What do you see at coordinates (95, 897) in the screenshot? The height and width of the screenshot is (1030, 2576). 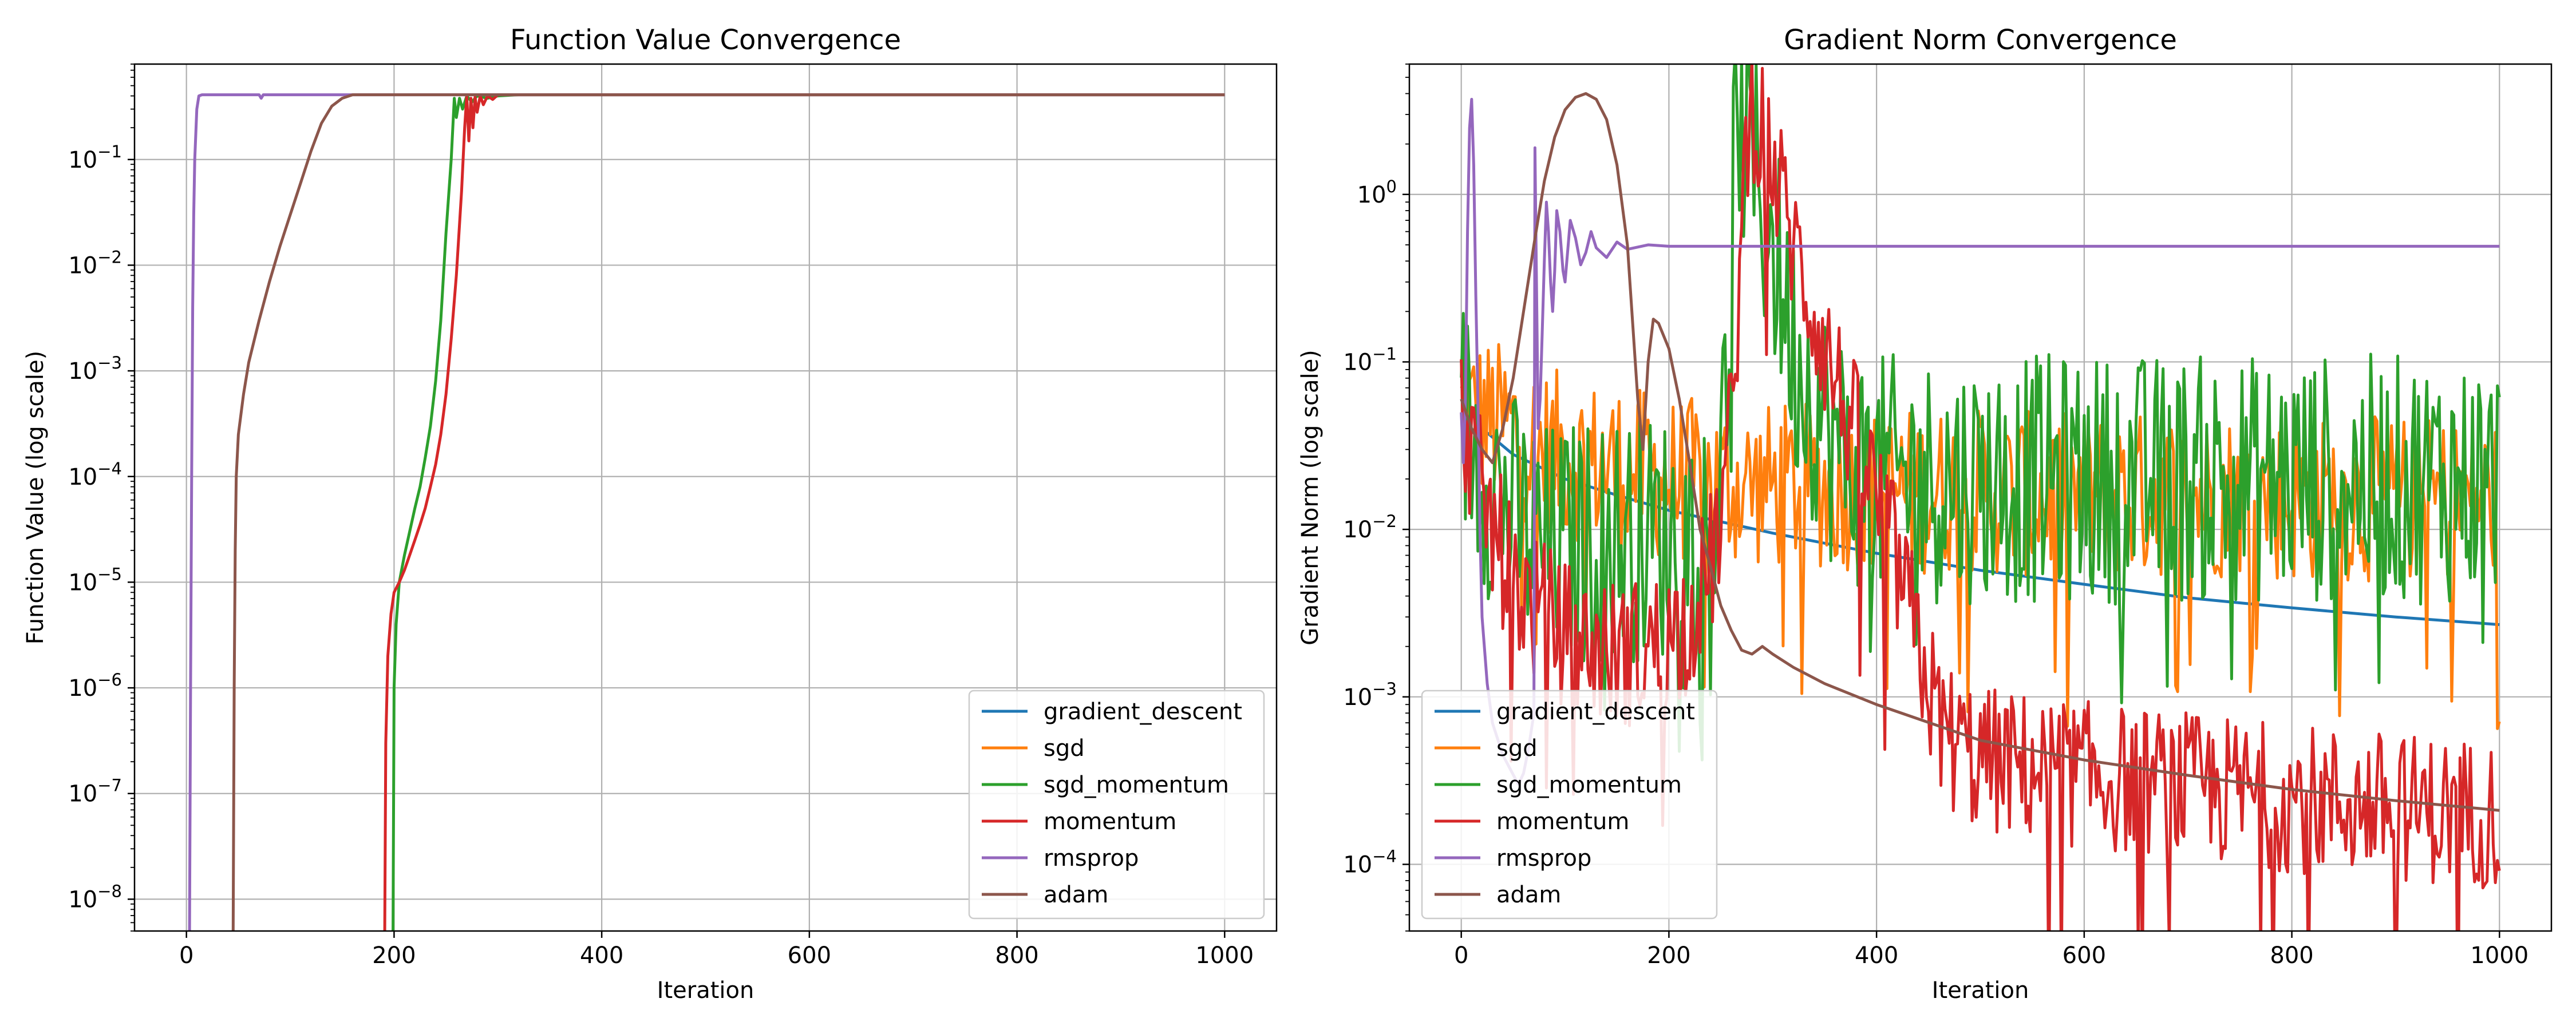 I see `y-tick-label: 10⁻⁸` at bounding box center [95, 897].